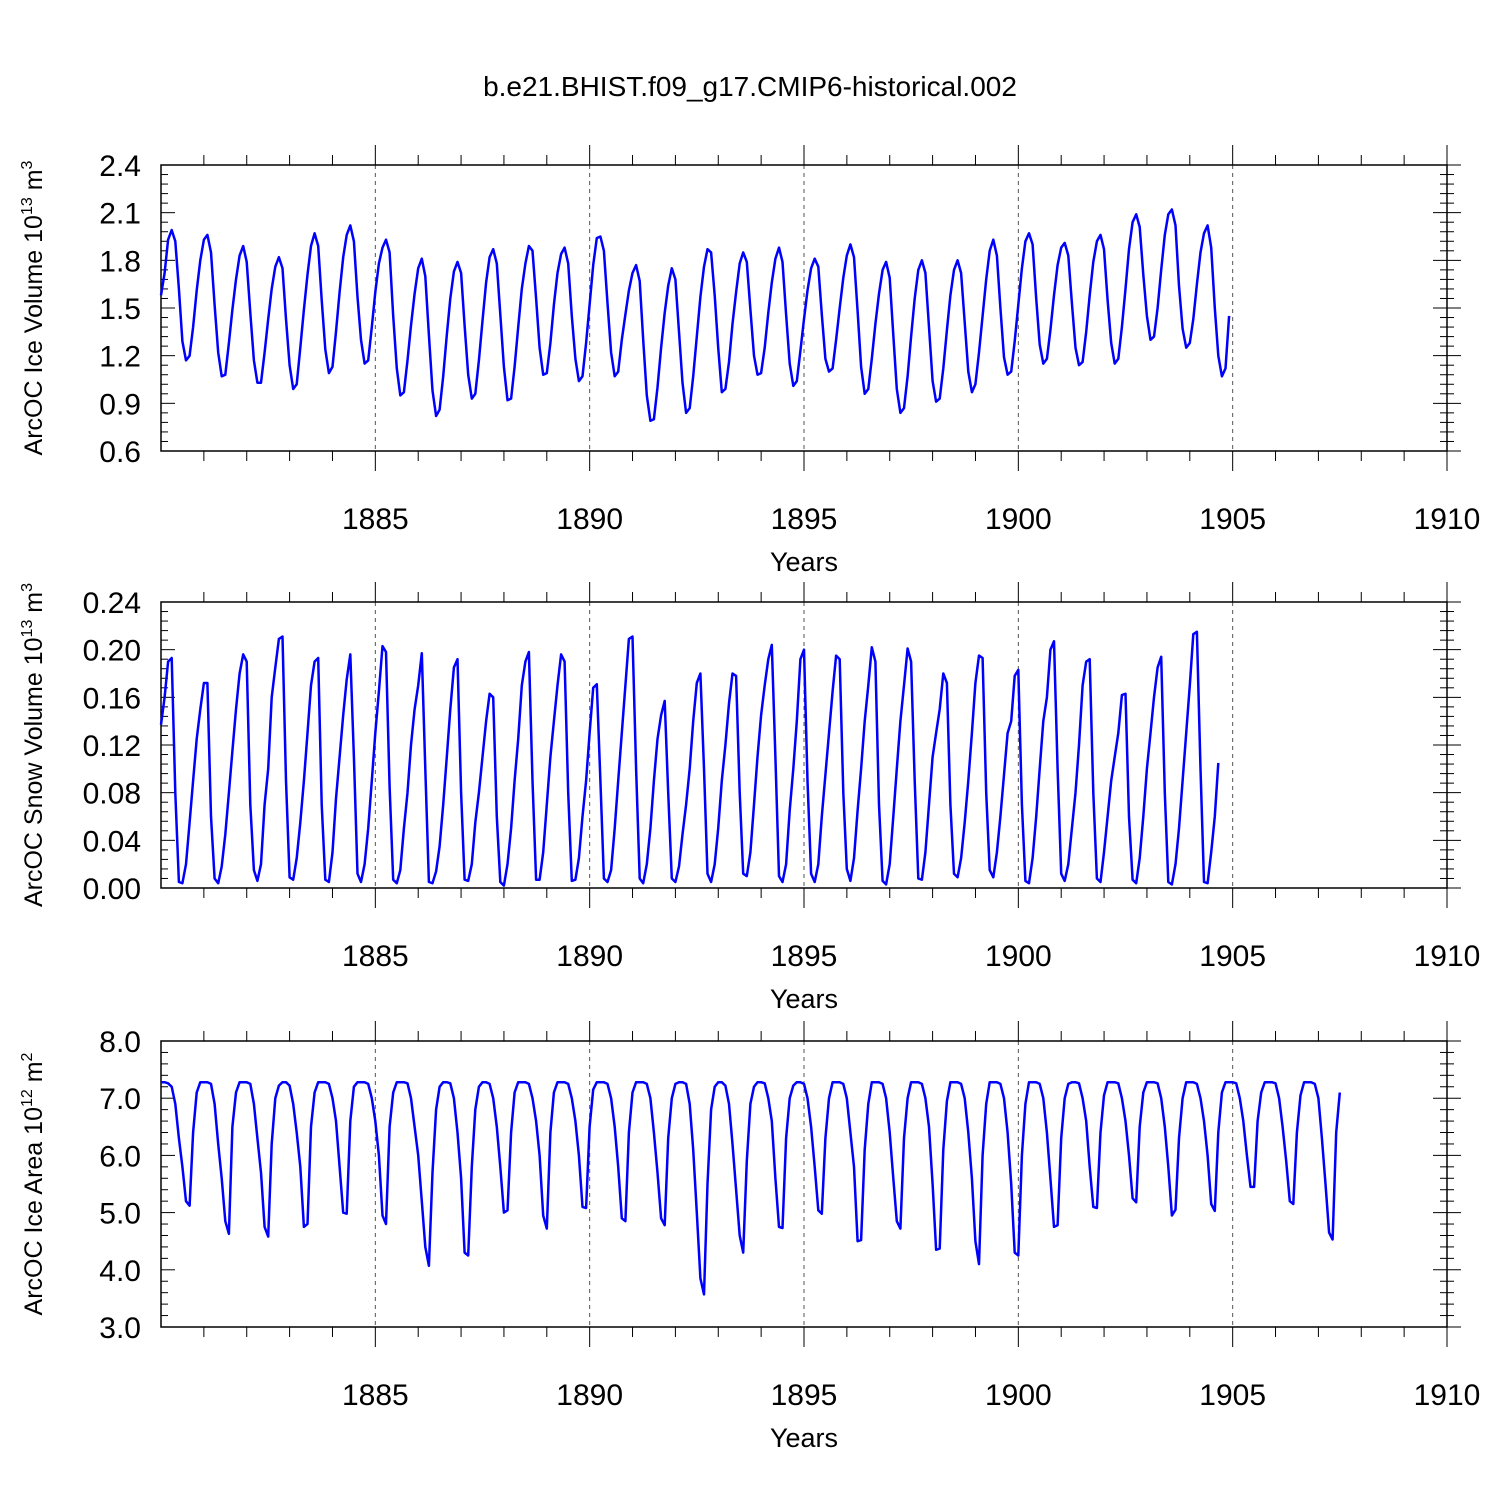  I want to click on y-axis-label: ArcOC Ice Volume 1013 m3, so click(33, 307).